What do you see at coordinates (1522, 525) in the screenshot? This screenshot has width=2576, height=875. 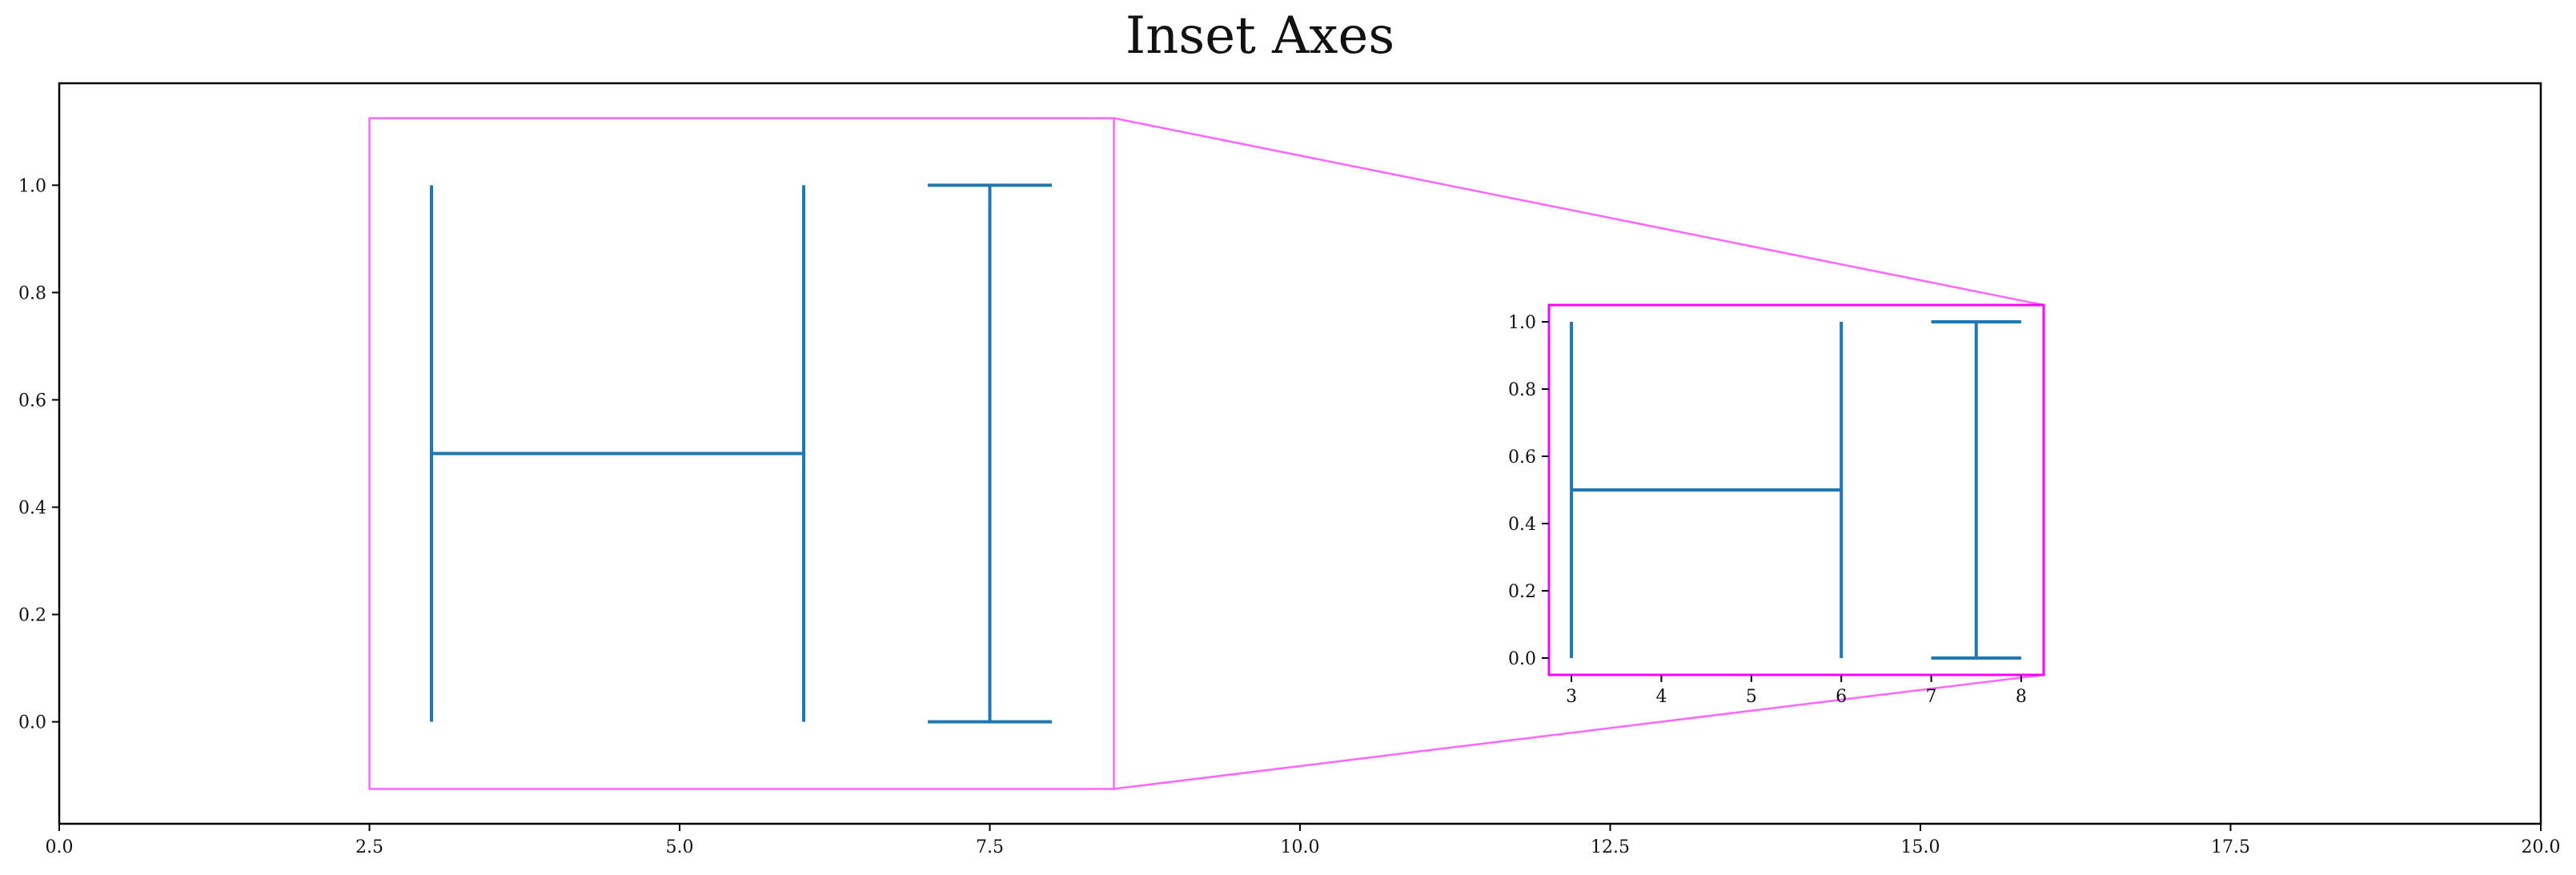 I see `inset-y-tick-label: 0.4` at bounding box center [1522, 525].